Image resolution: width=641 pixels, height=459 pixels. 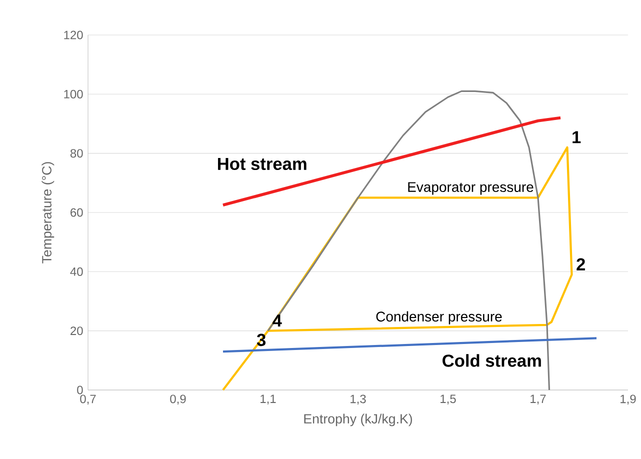 I want to click on x-tick-label: 1,5, so click(x=448, y=399).